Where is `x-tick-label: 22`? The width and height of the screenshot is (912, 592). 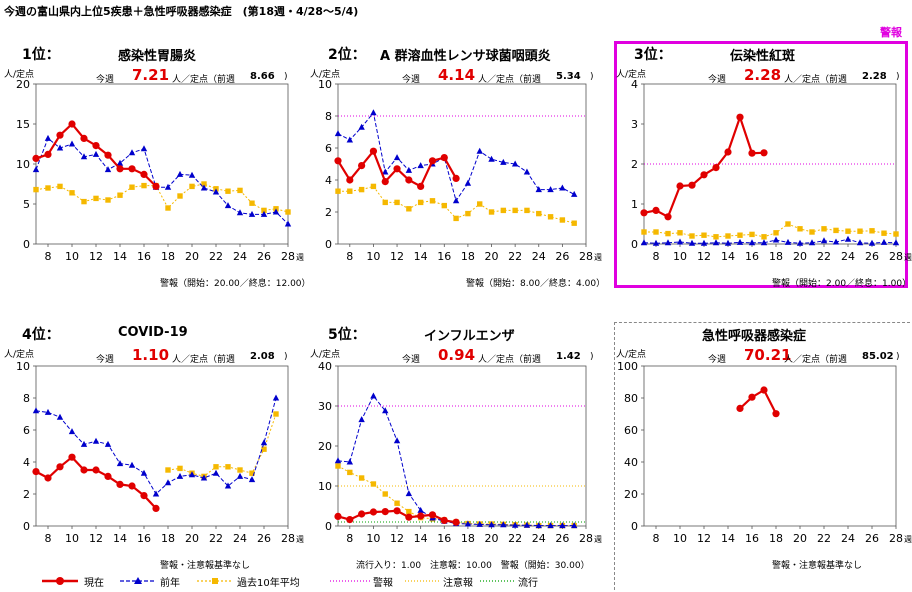 x-tick-label: 22 is located at coordinates (216, 256).